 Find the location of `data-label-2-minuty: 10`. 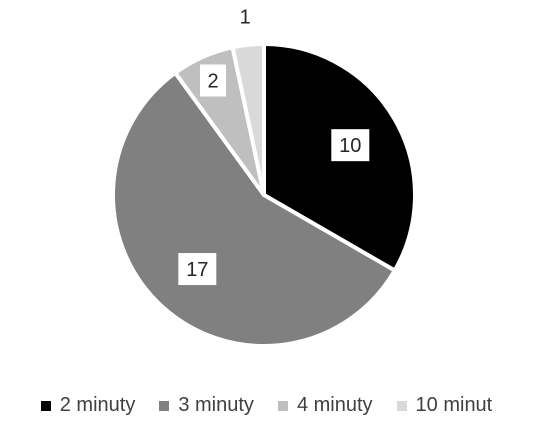

data-label-2-minuty: 10 is located at coordinates (350, 146).